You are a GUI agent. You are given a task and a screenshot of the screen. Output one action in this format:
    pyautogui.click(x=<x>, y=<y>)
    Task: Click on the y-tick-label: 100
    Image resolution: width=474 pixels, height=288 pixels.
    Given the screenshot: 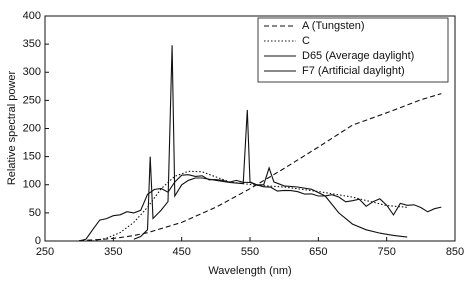 What is the action you would take?
    pyautogui.click(x=32, y=185)
    